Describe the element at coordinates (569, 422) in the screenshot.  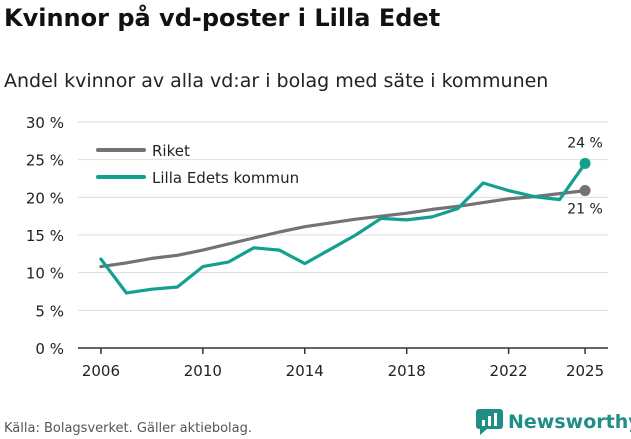
I see `brand-name: Newsworthy` at that location.